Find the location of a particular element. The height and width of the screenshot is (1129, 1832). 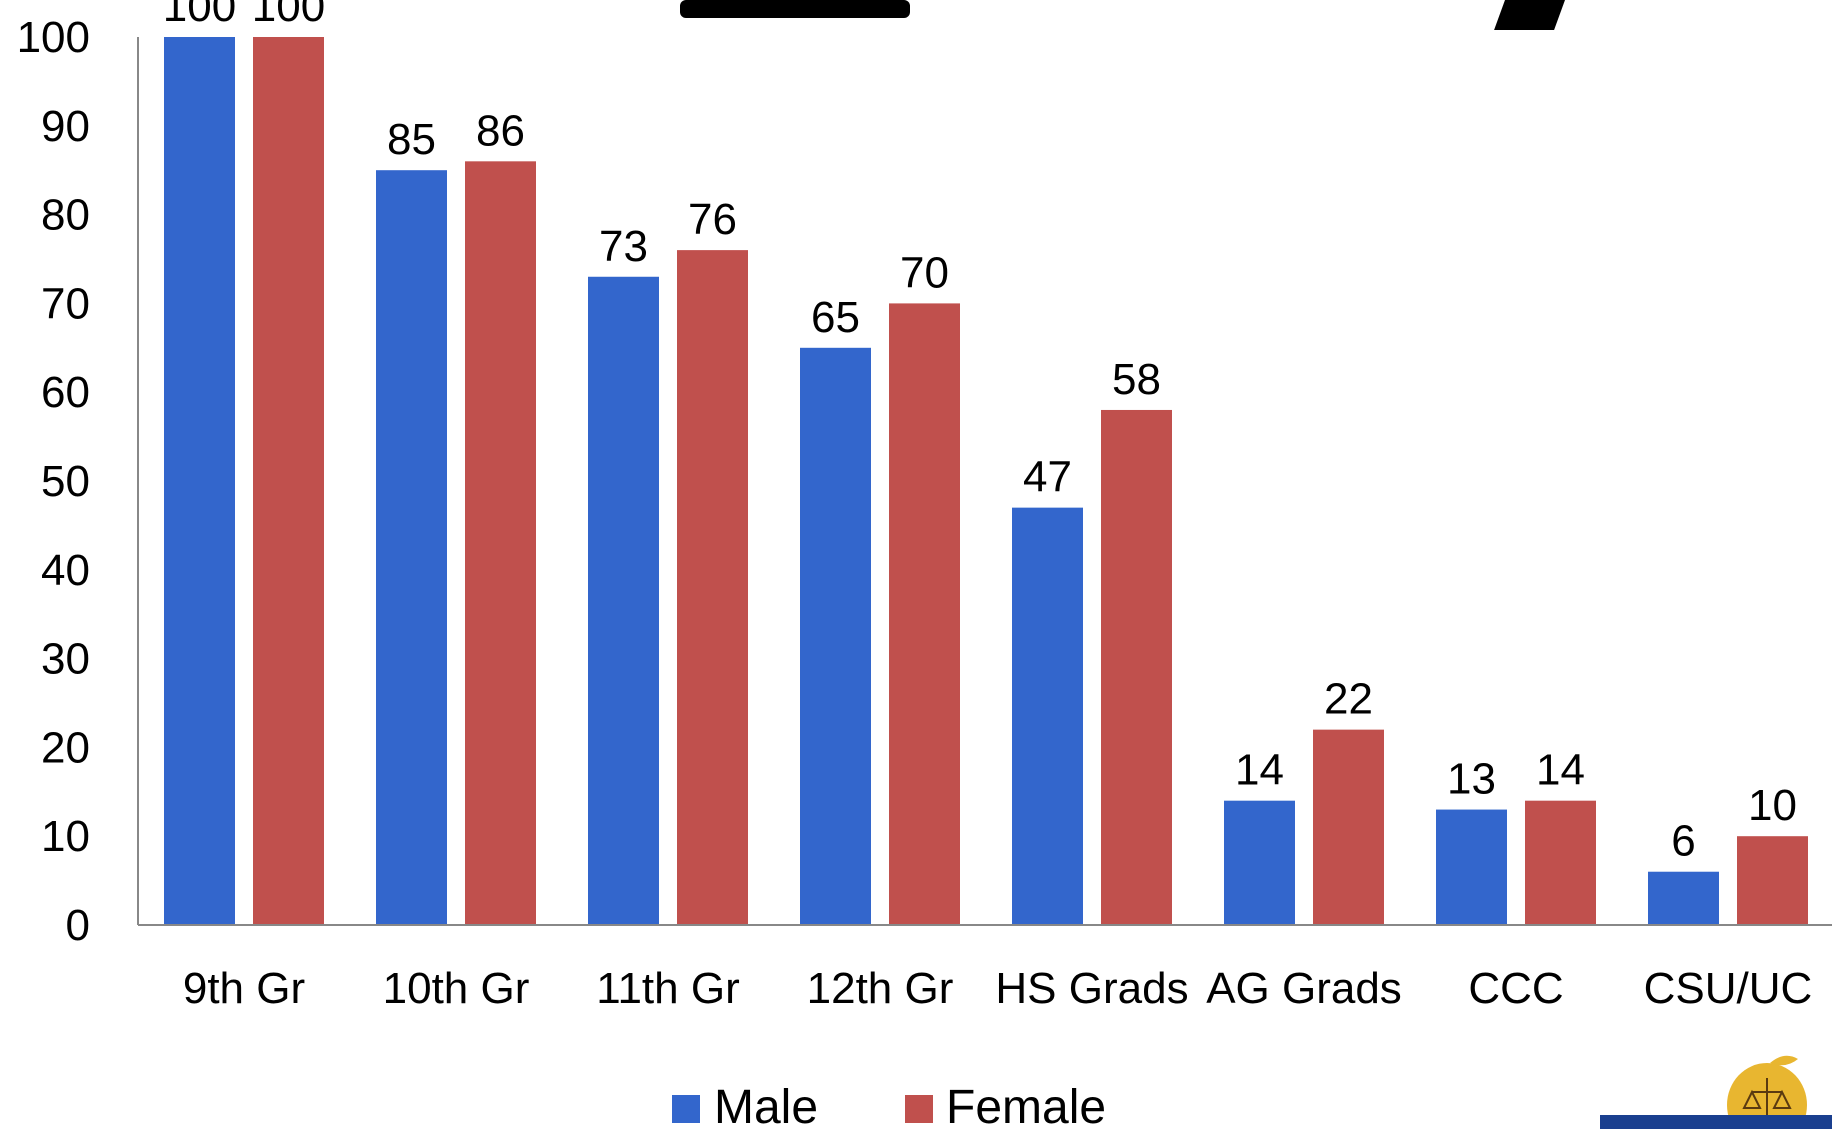

category-label: 9th Gr is located at coordinates (244, 988).